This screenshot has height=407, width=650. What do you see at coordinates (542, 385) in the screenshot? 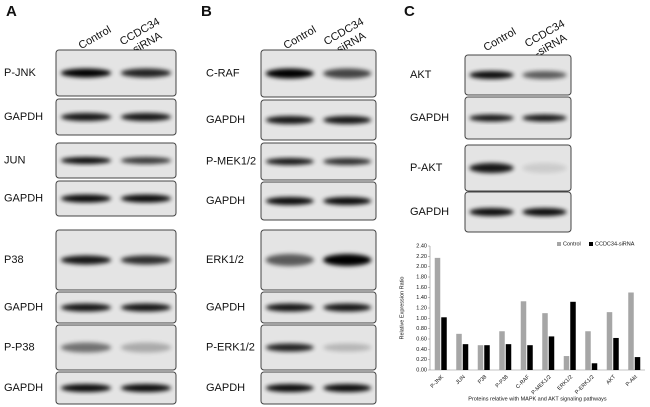
I see `x-tick-label: P-MEK1/2` at bounding box center [542, 385].